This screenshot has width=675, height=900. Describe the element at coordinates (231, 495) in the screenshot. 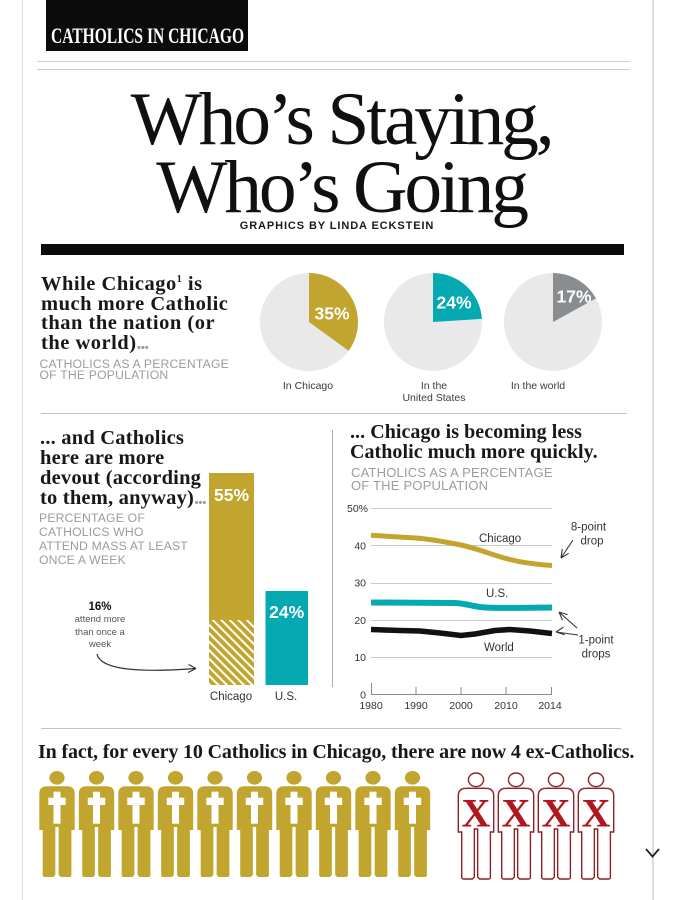

I see `svg-text: 55%` at that location.